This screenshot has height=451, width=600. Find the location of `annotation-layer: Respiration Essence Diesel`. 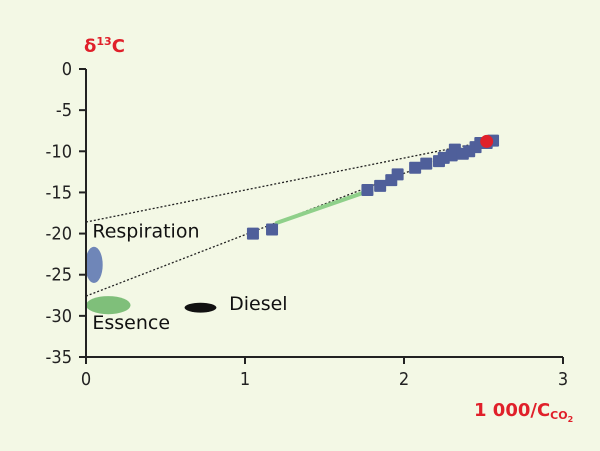

annotation-layer: Respiration Essence Diesel is located at coordinates (189, 277).